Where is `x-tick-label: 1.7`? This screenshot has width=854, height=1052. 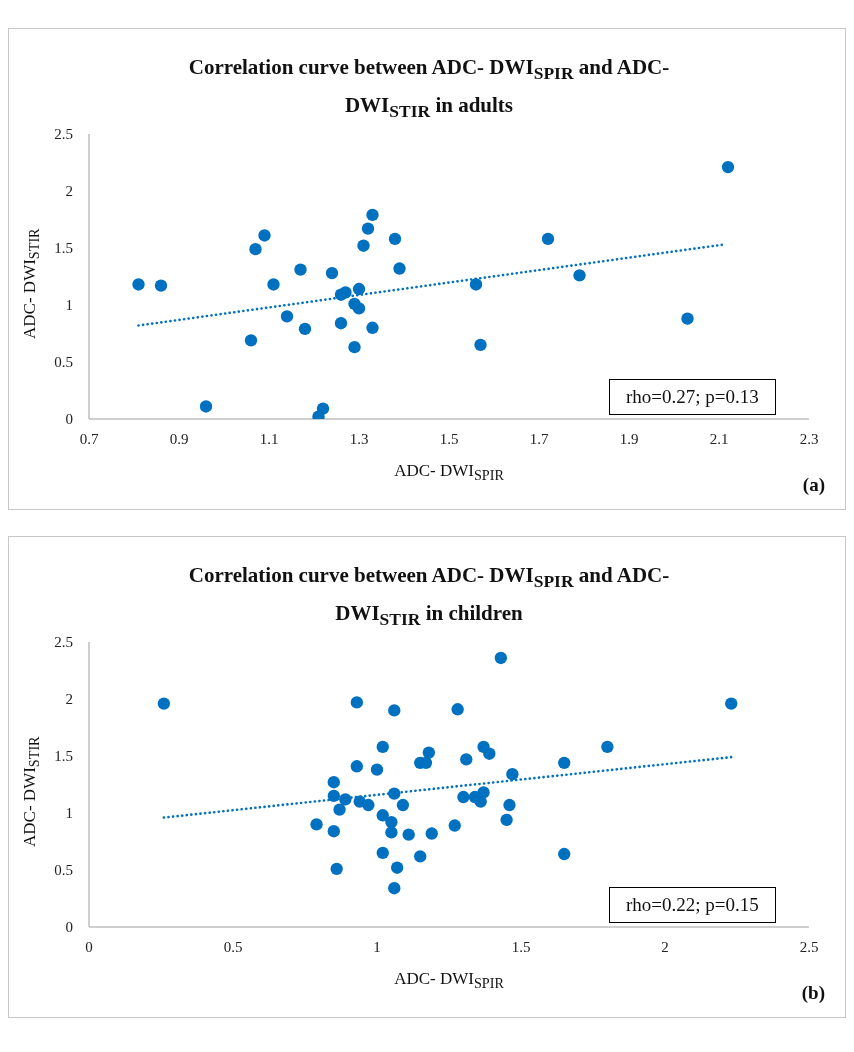 x-tick-label: 1.7 is located at coordinates (539, 438).